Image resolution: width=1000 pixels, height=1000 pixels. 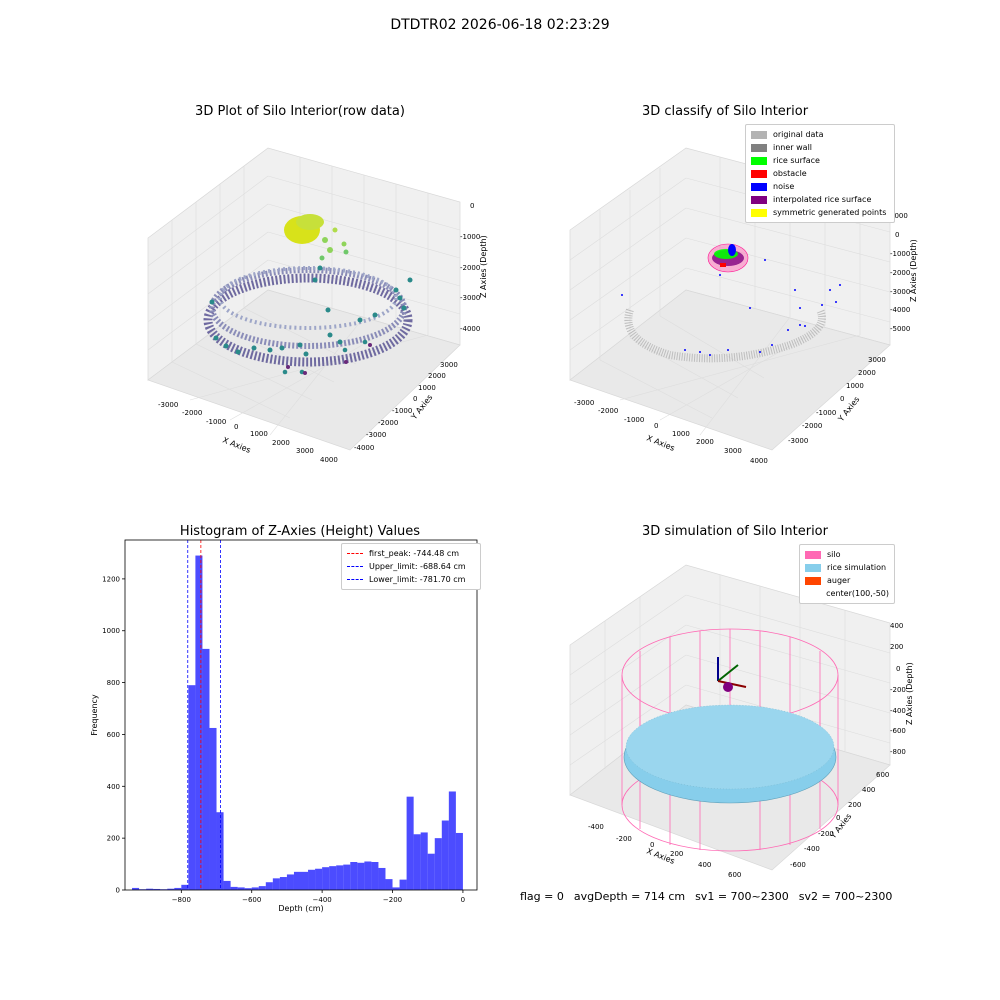 I want to click on simulation-x-tick: 0, so click(x=652, y=845).